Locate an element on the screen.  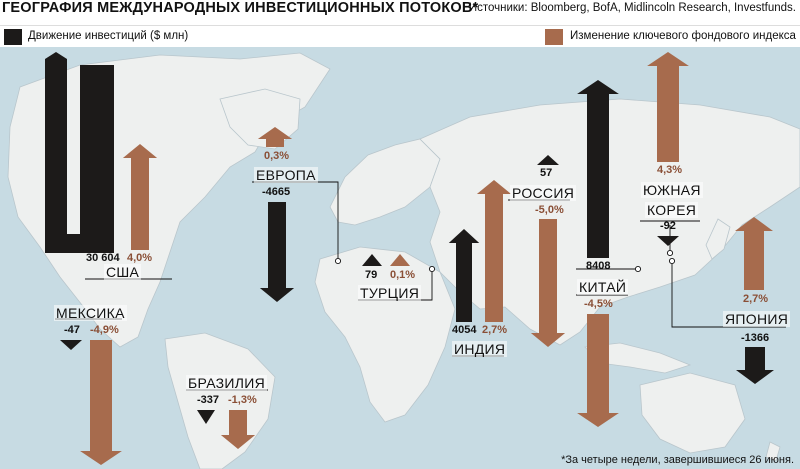
india-flow-arrow is located at coordinates (464, 275).